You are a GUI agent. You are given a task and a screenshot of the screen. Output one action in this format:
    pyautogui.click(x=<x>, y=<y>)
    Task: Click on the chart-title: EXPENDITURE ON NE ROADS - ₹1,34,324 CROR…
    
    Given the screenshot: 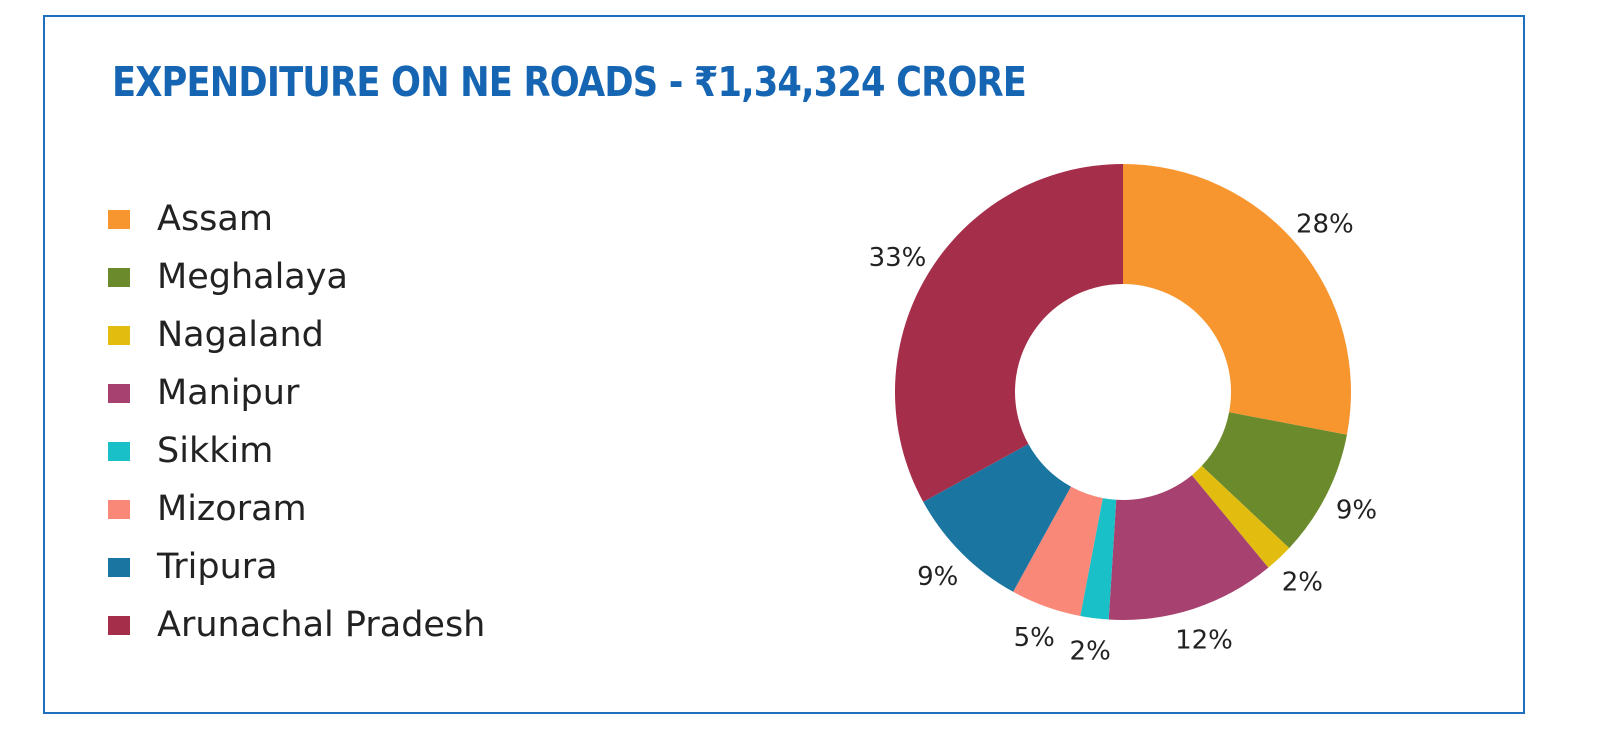 What is the action you would take?
    pyautogui.click(x=569, y=82)
    